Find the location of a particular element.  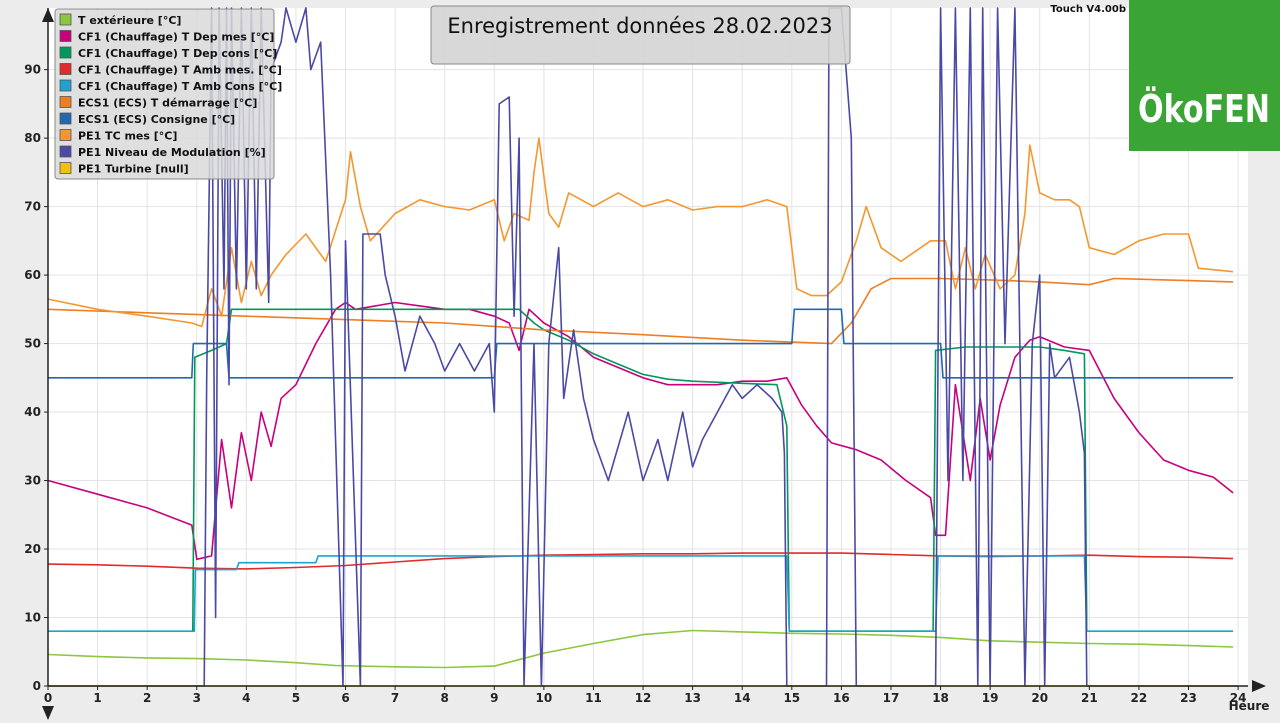

logo-background is located at coordinates (1204, 75).